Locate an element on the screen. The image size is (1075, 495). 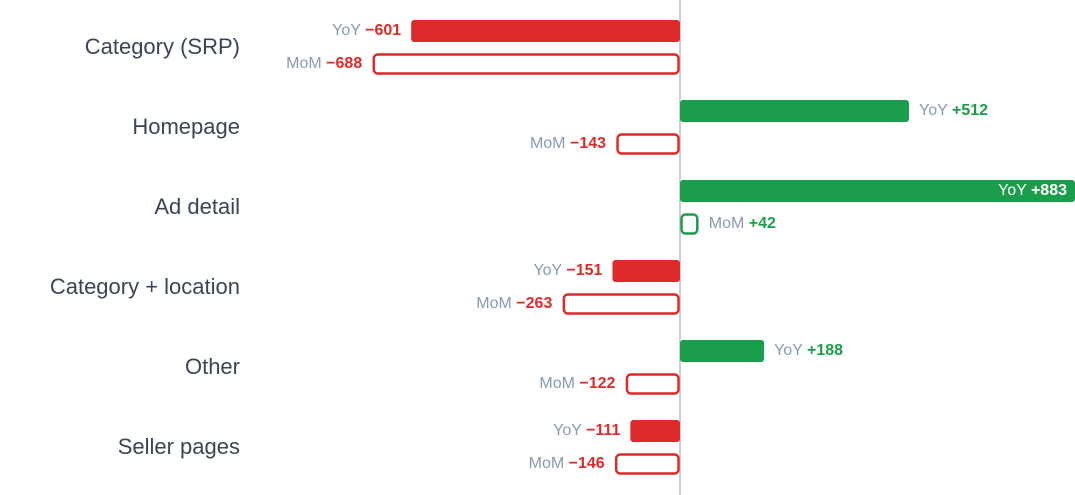
value-text: +188 is located at coordinates (825, 350).